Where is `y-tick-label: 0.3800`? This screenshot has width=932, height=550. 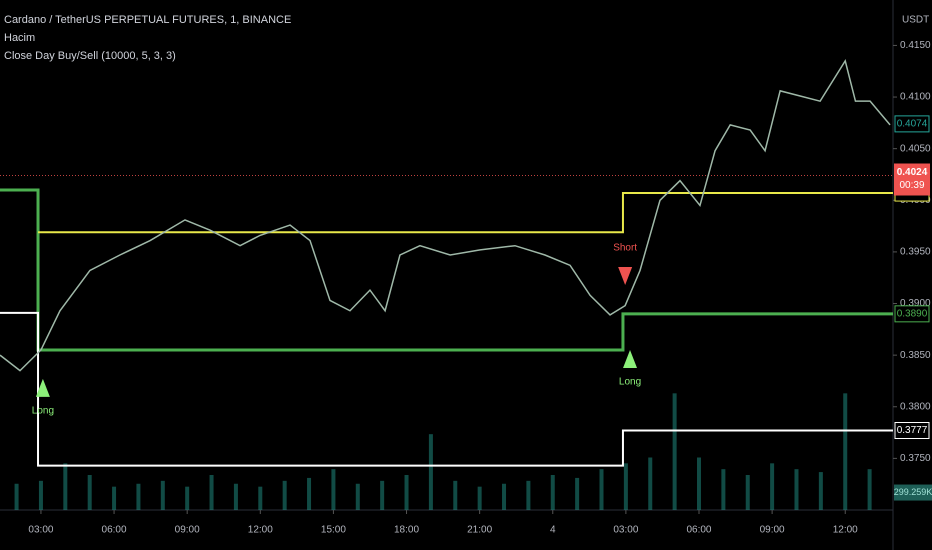 y-tick-label: 0.3800 is located at coordinates (915, 406).